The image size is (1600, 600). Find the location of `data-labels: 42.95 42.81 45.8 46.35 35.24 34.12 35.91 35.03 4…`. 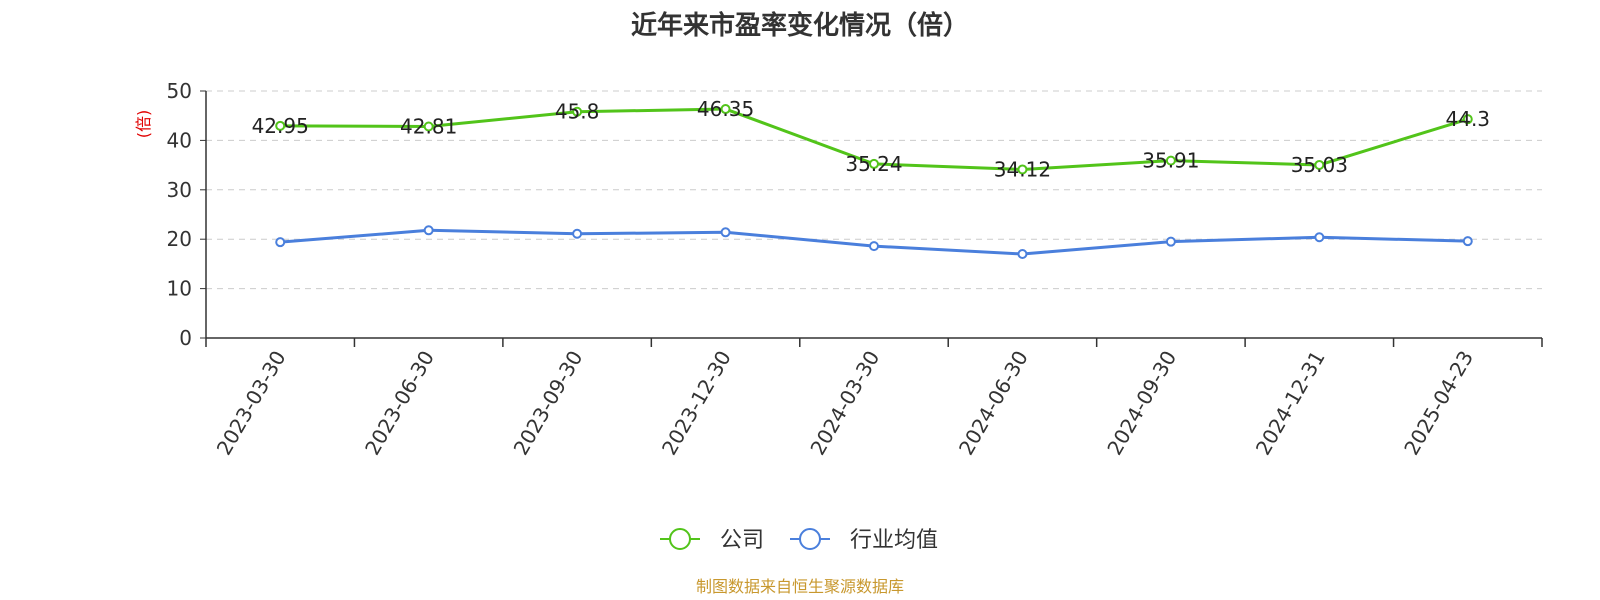

data-labels: 42.95 42.81 45.8 46.35 35.24 34.12 35.91 35.03 4… is located at coordinates (871, 139).